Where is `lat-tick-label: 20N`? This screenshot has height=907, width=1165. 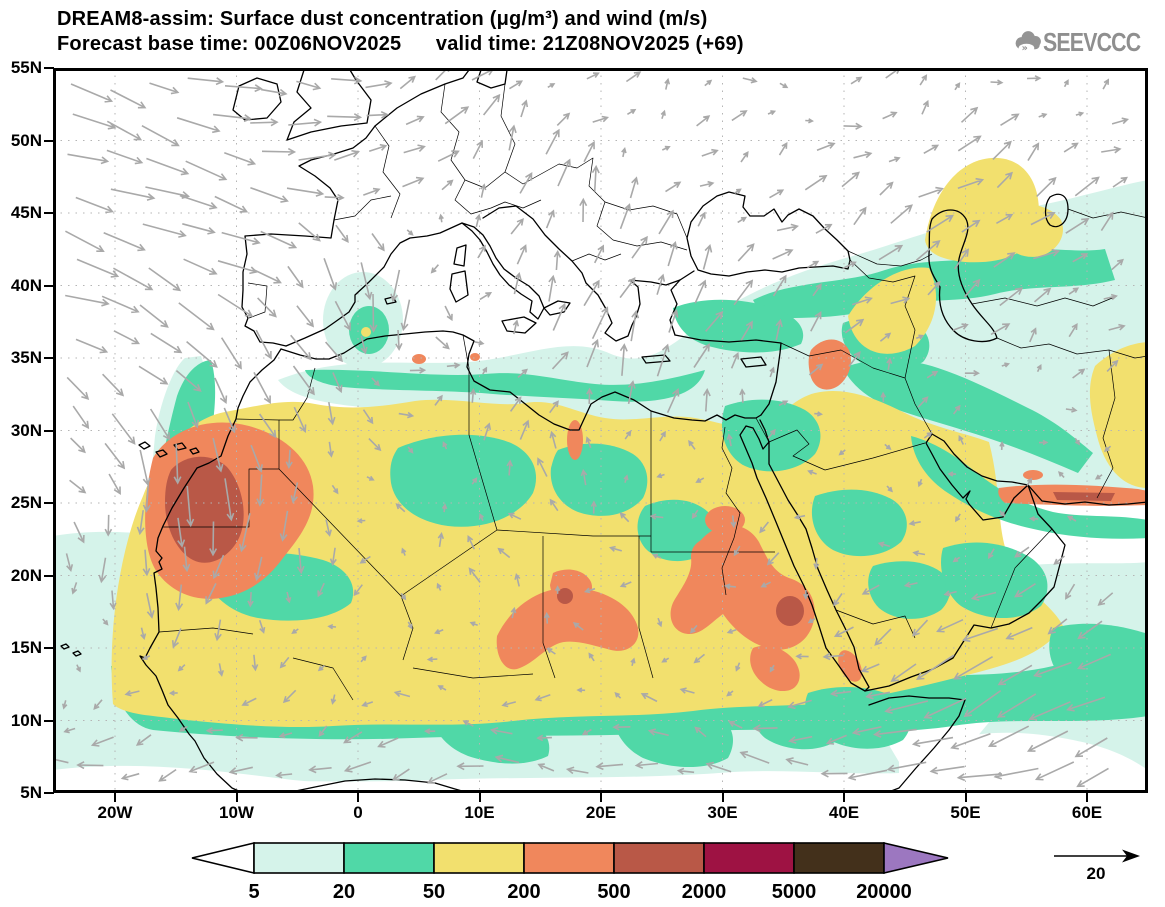 lat-tick-label: 20N is located at coordinates (26, 575).